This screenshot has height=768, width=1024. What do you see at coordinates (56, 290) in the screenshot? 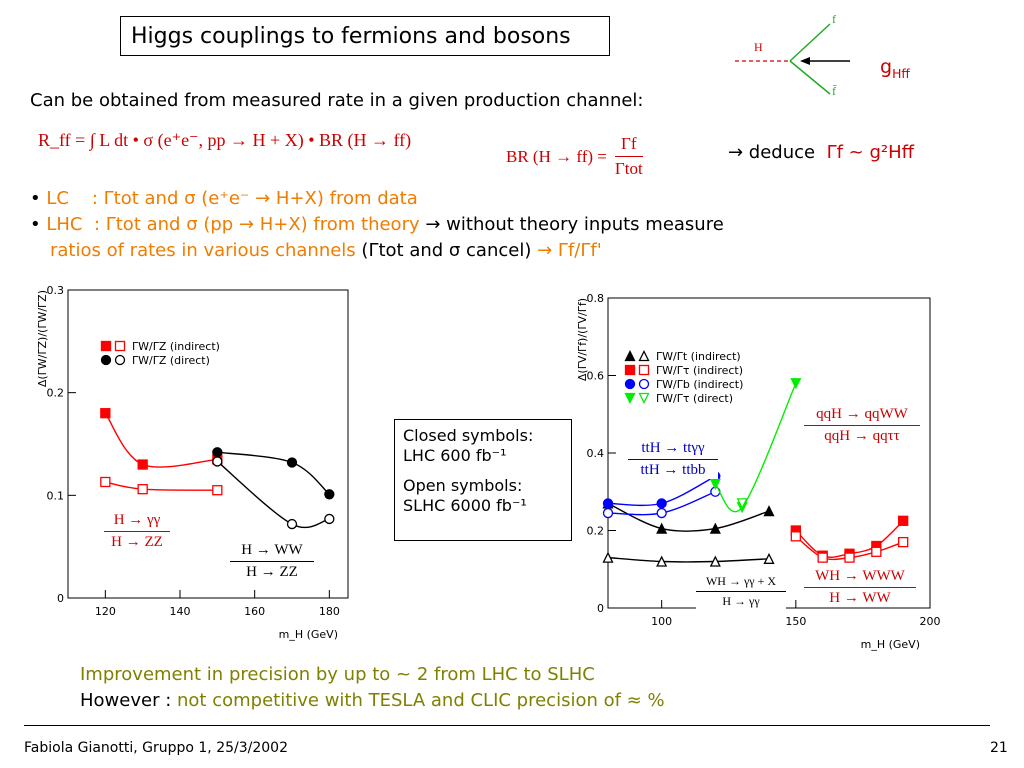
I see `y-tick-label: 0.3` at bounding box center [56, 290].